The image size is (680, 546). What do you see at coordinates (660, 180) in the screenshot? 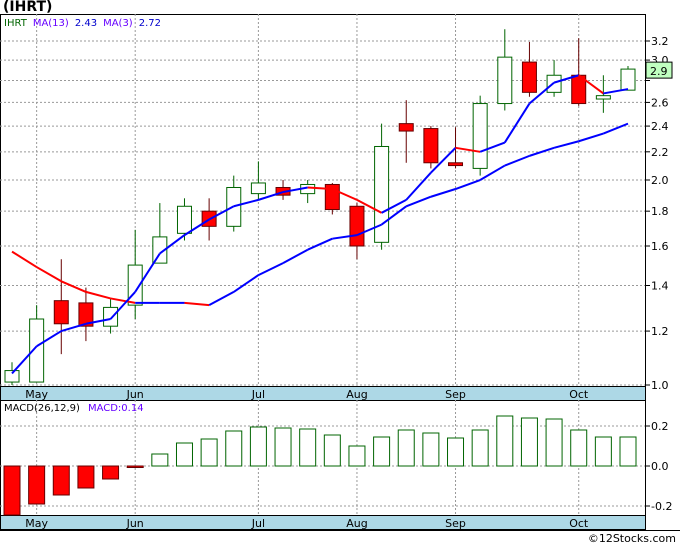
I see `price-tick-label: 2.0` at bounding box center [660, 180].